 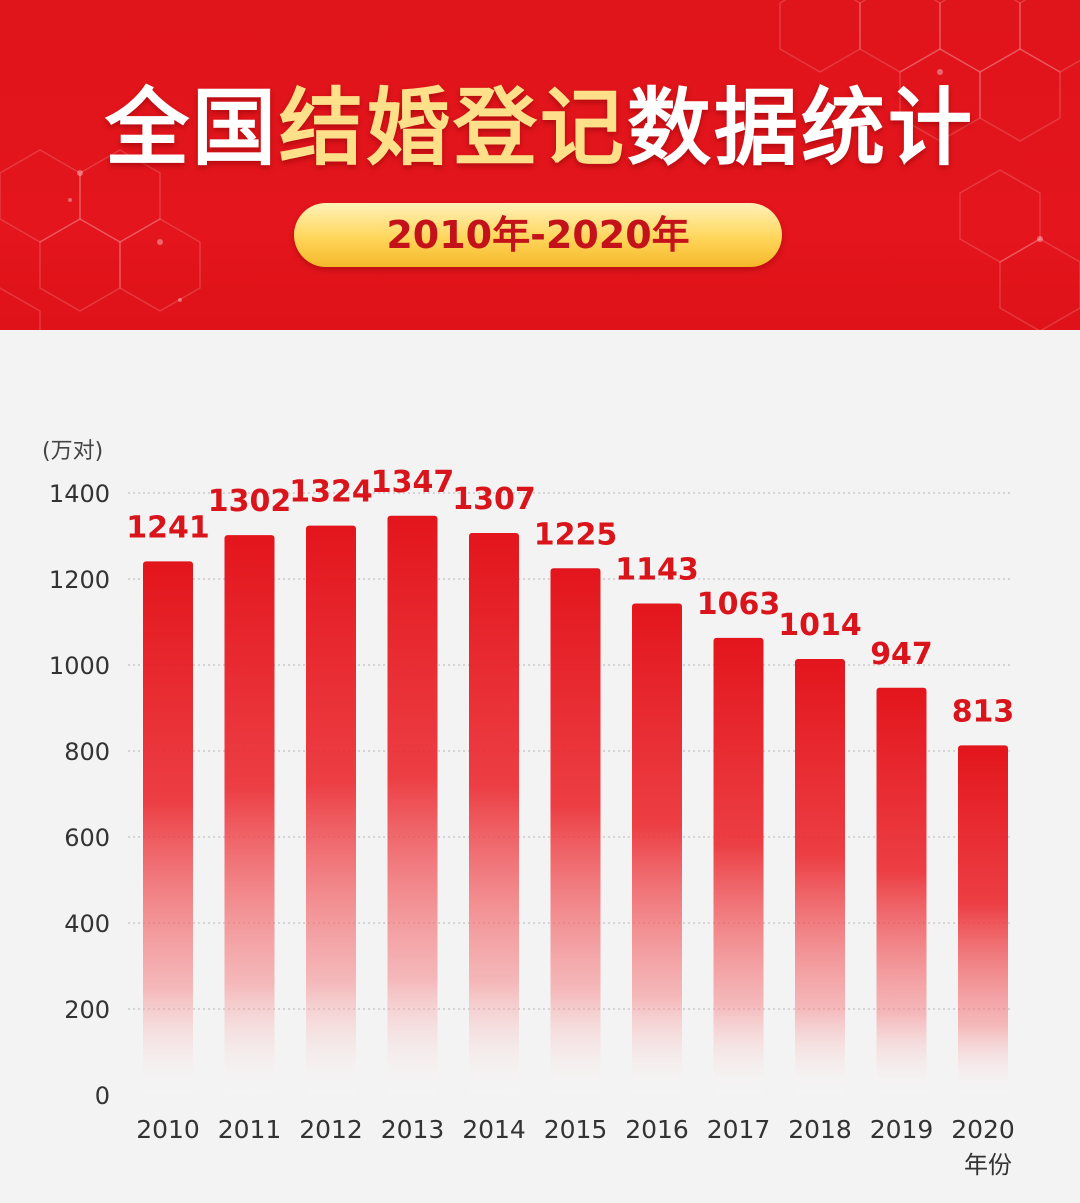 I want to click on y-tick-label: 1400, so click(x=79, y=494).